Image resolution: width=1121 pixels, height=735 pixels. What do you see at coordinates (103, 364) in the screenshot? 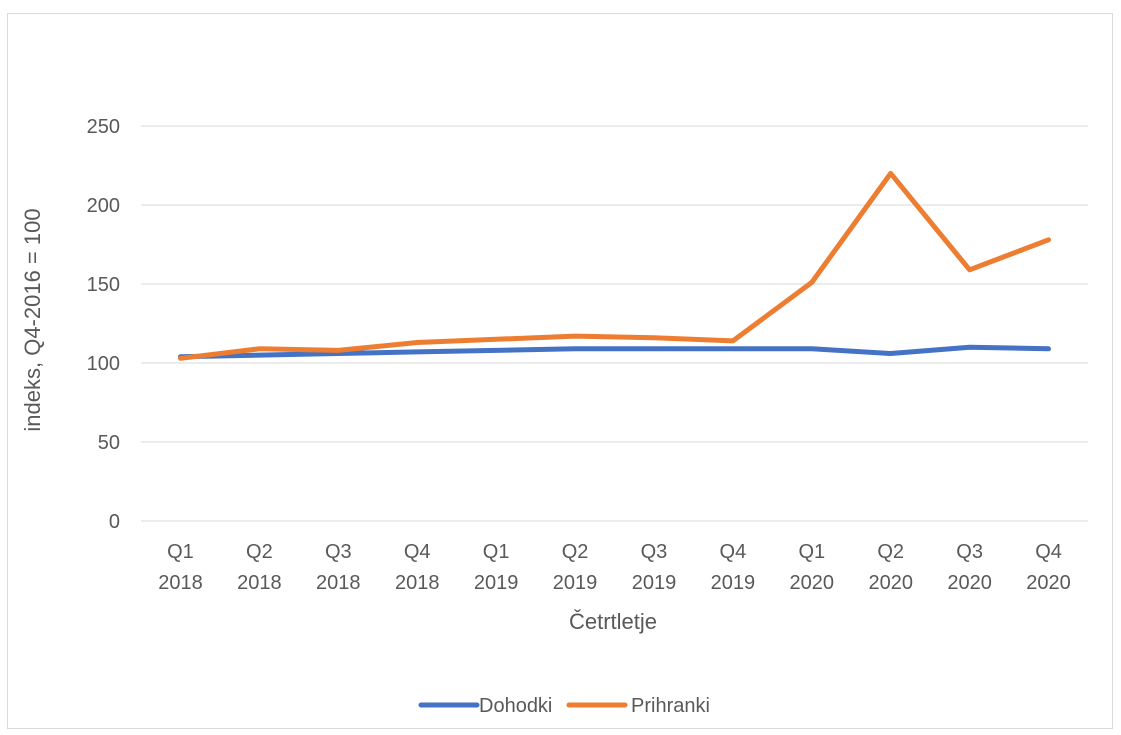
I see `y-tick-label: 100` at bounding box center [103, 364].